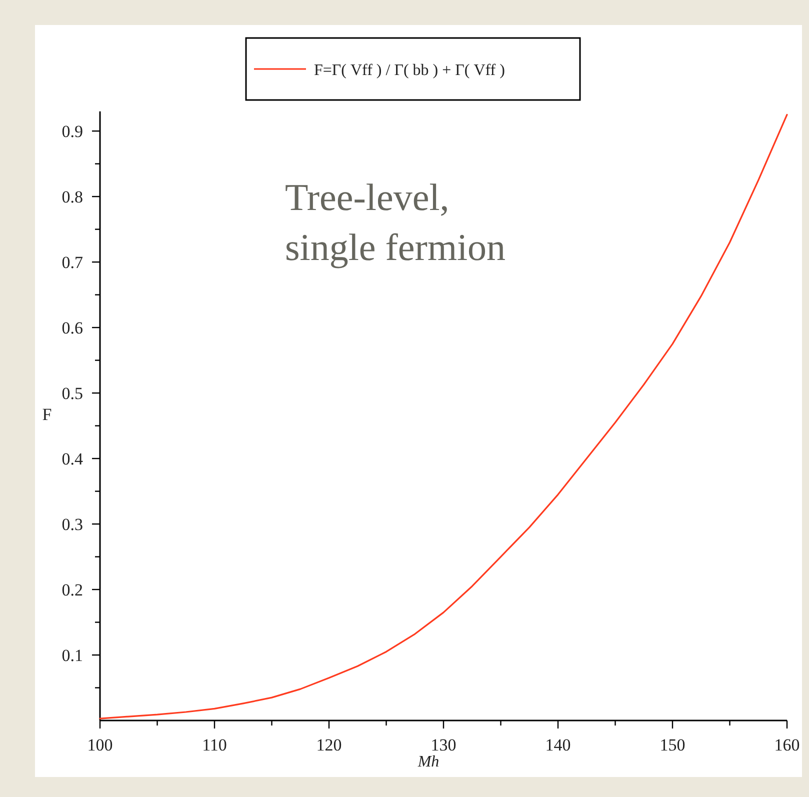 The width and height of the screenshot is (809, 797). What do you see at coordinates (72, 132) in the screenshot?
I see `y-tick-label: 0.9` at bounding box center [72, 132].